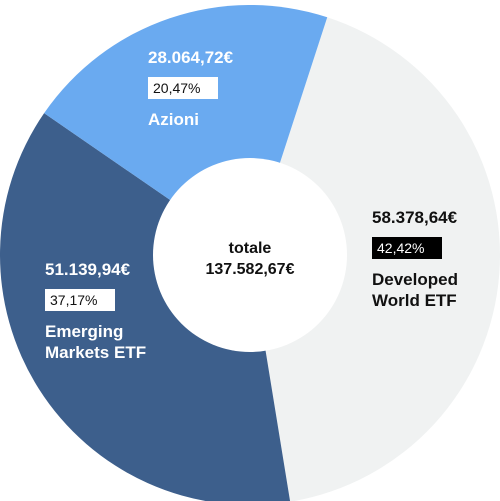 Image resolution: width=500 pixels, height=501 pixels. I want to click on slice-label-group: 51.139,94€ 37,17% Emerging Markets ETF, so click(95, 311).